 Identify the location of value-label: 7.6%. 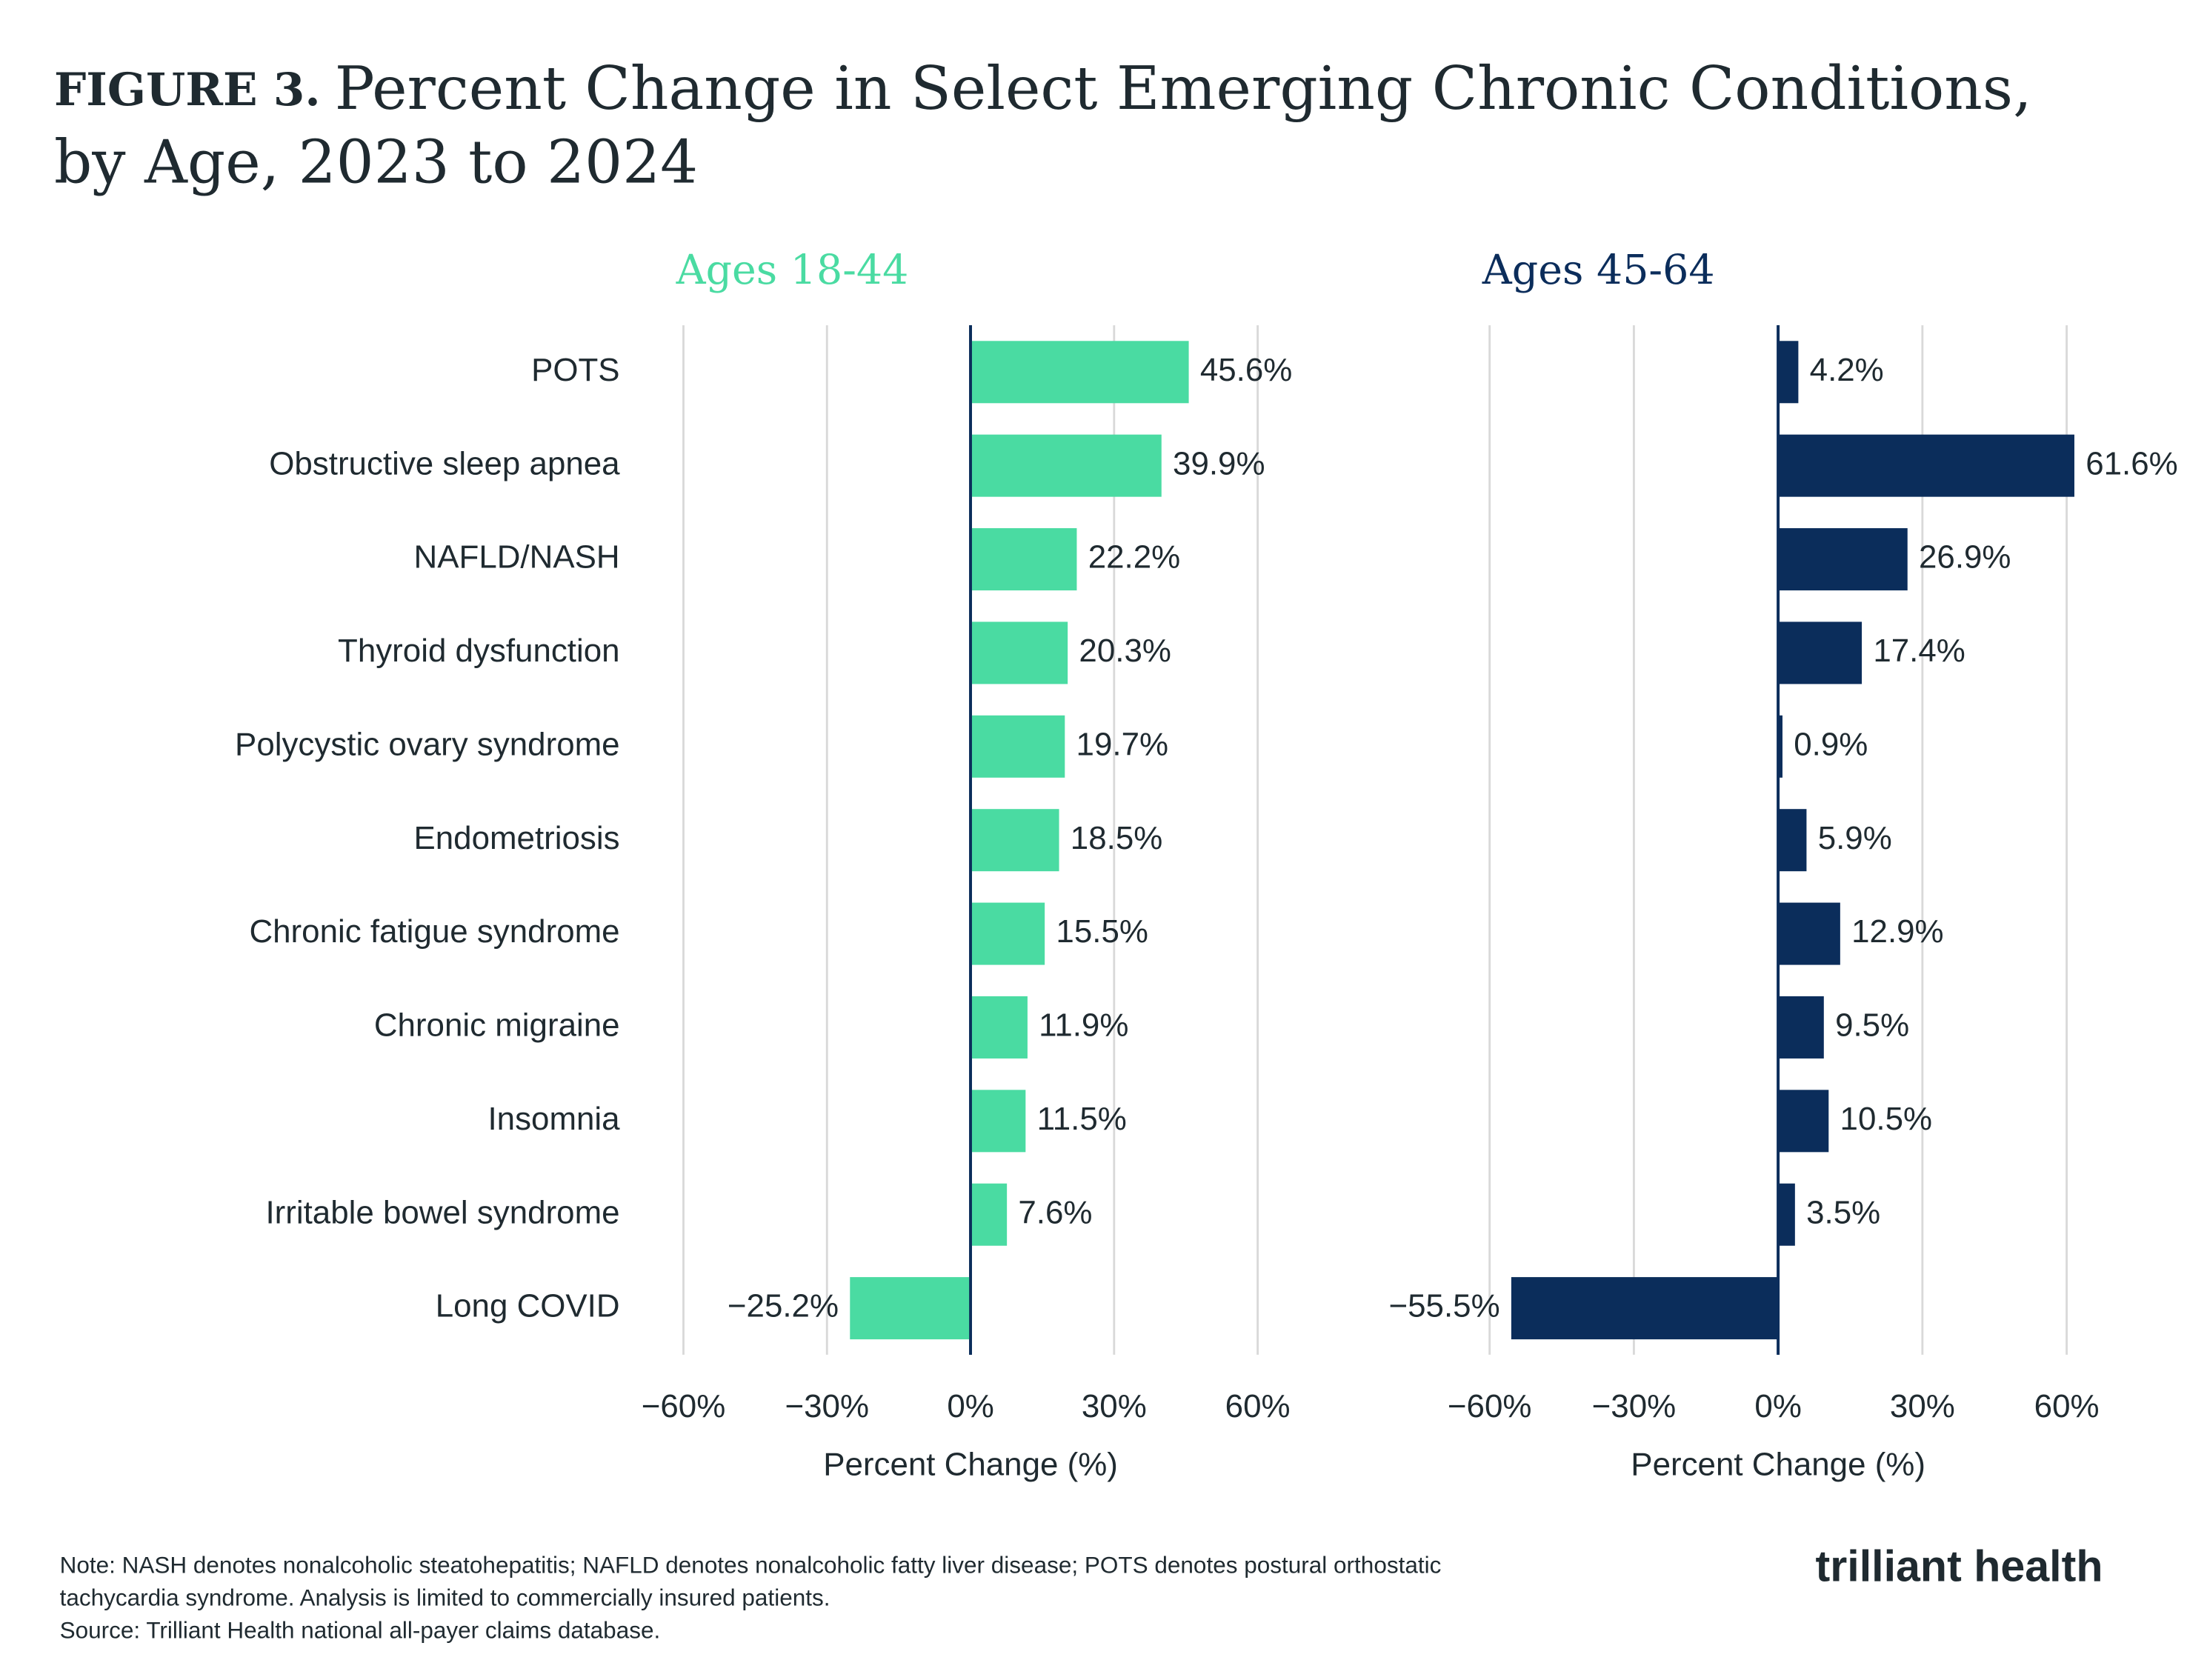
(1055, 1212).